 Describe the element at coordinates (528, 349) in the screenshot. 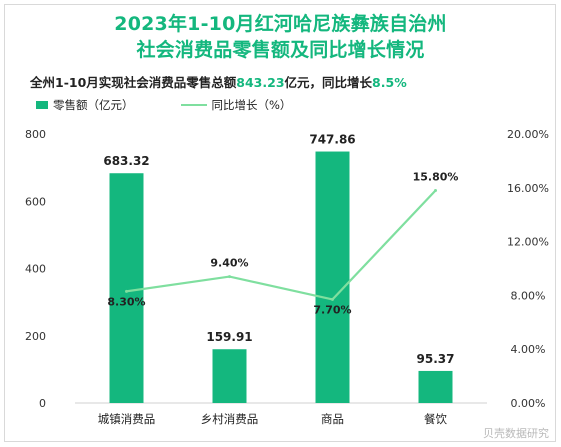

I see `y-right-tick-label: 4.00%` at that location.